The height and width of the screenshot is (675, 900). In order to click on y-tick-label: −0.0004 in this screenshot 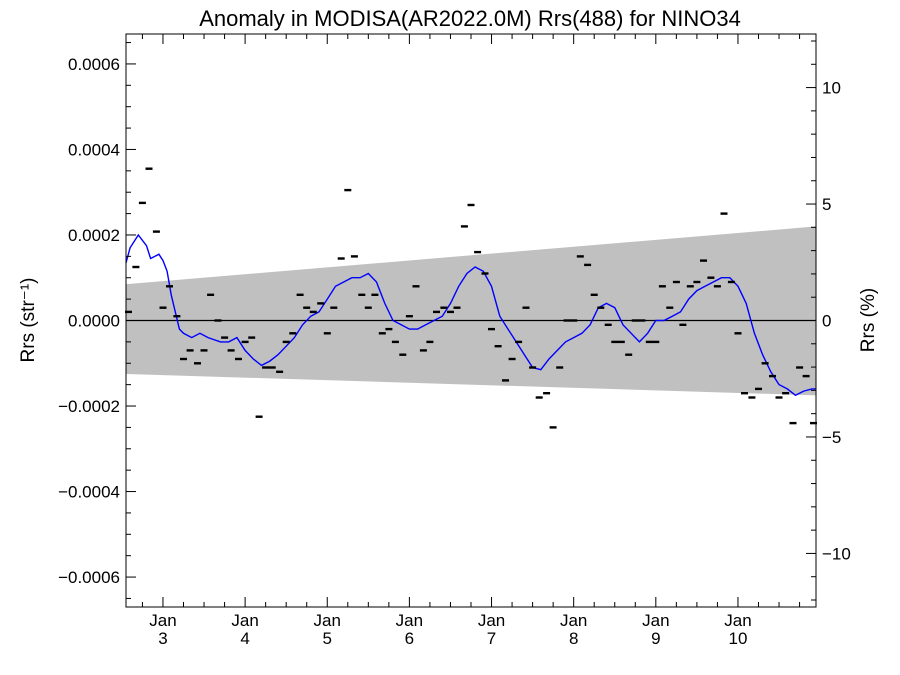, I will do `click(89, 492)`.